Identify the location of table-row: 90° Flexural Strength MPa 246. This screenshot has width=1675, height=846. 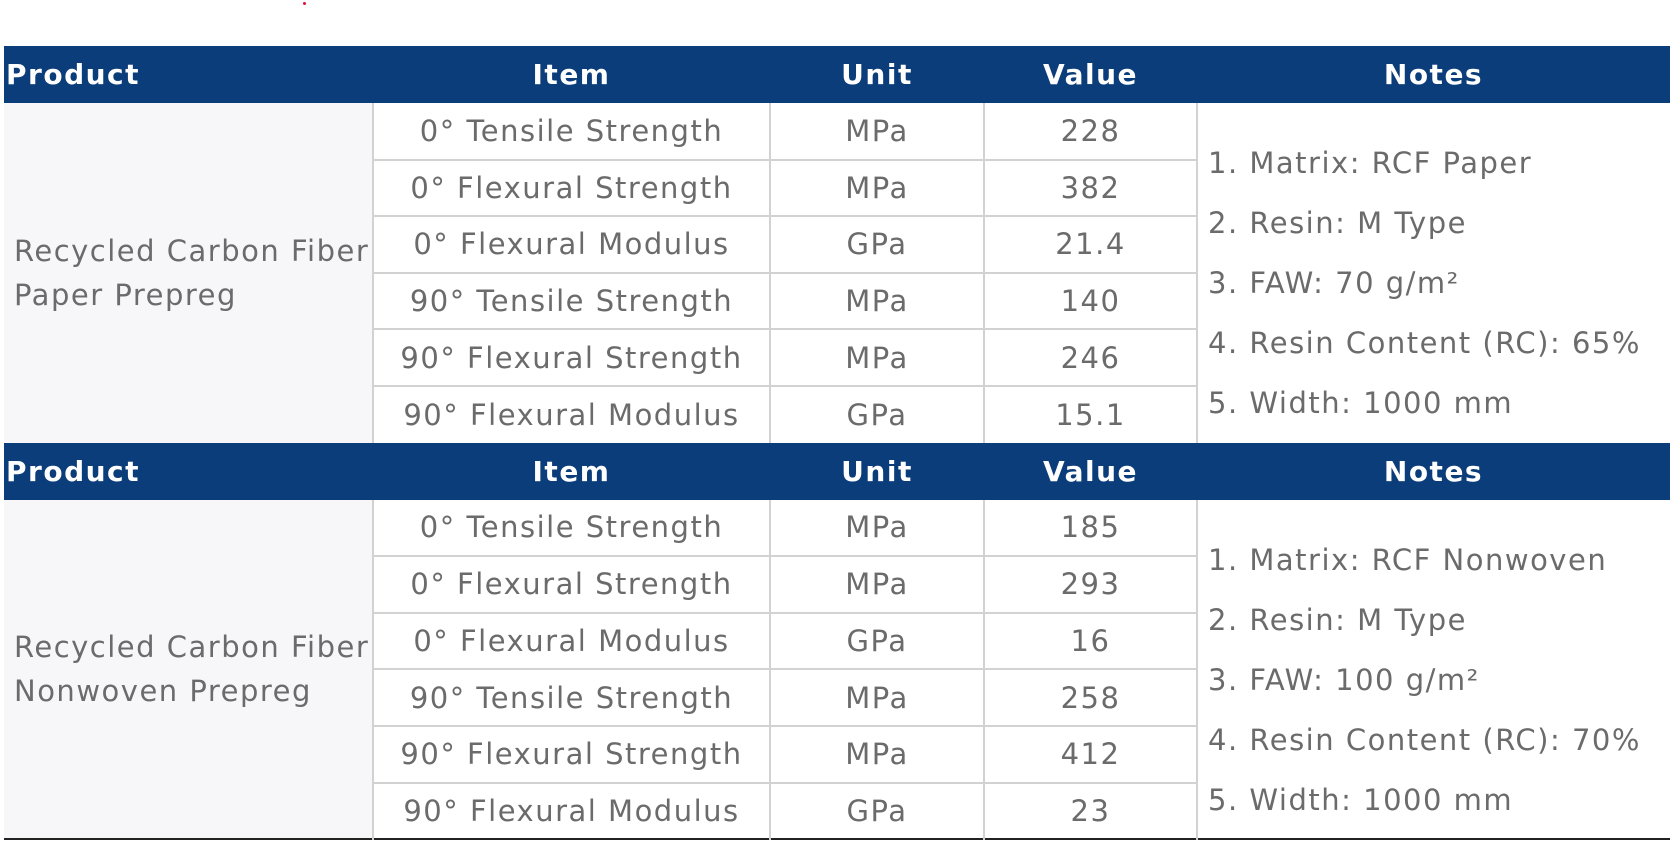
(837, 358).